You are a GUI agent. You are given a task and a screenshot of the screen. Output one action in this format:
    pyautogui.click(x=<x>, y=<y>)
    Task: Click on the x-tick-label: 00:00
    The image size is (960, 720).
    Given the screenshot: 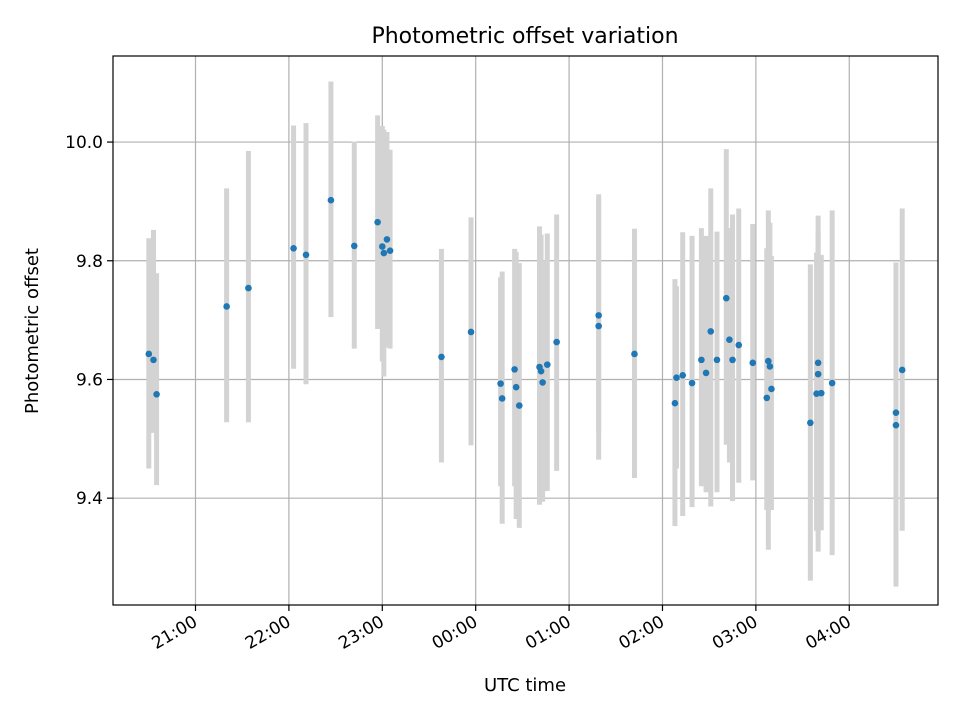 What is the action you would take?
    pyautogui.click(x=455, y=633)
    